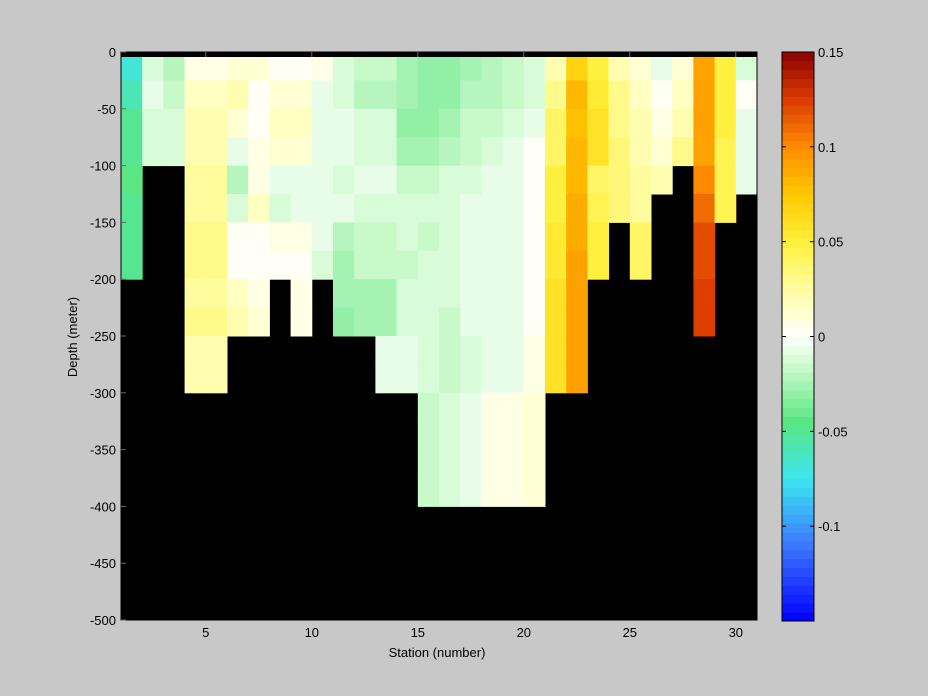  What do you see at coordinates (830, 242) in the screenshot?
I see `colorbar-tick-label: 0.05` at bounding box center [830, 242].